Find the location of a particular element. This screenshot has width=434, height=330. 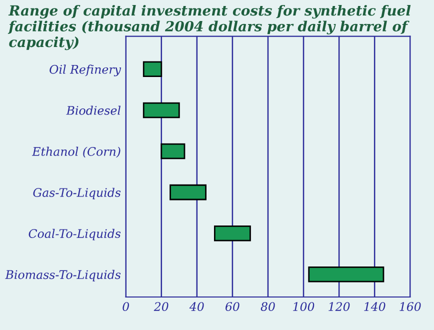

y-tick-label: Biomass-To-Liquids is located at coordinates (63, 276).